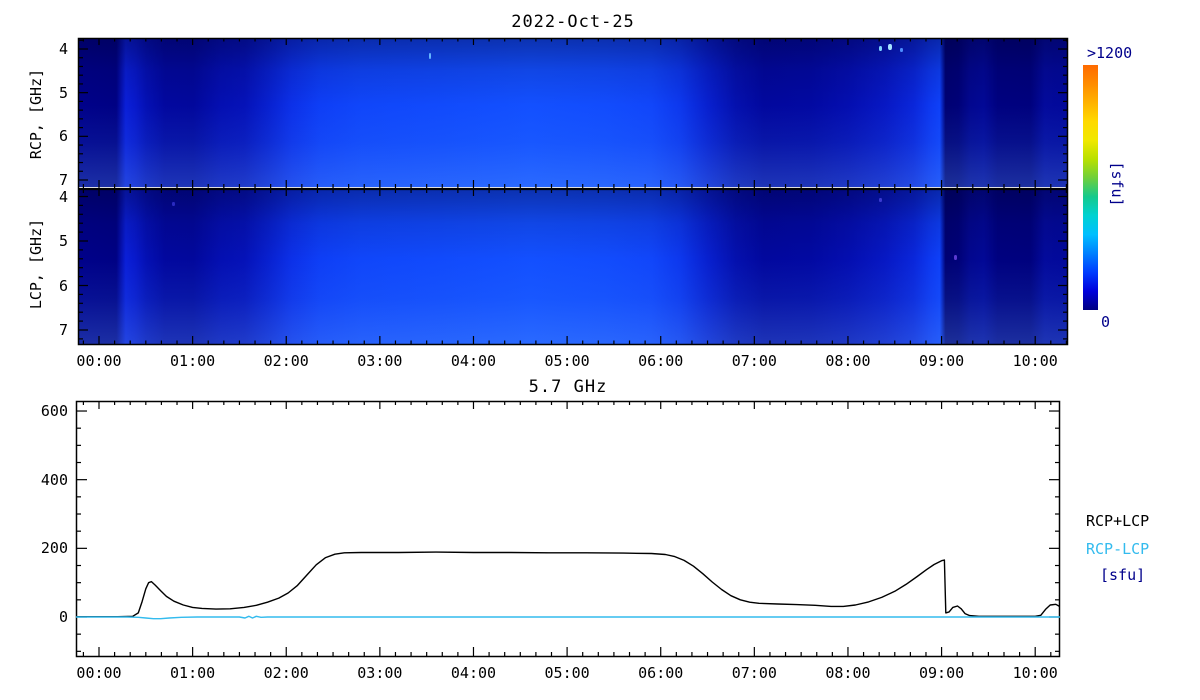 The height and width of the screenshot is (700, 1200). What do you see at coordinates (36, 114) in the screenshot?
I see `rcp-axis-label: RCP, [GHz]` at bounding box center [36, 114].